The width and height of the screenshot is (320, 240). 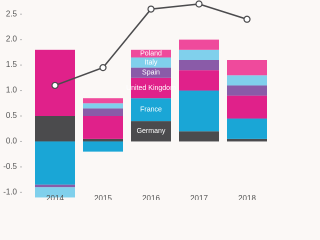 I want to click on y-tick-label: 0.5, so click(x=12, y=115).